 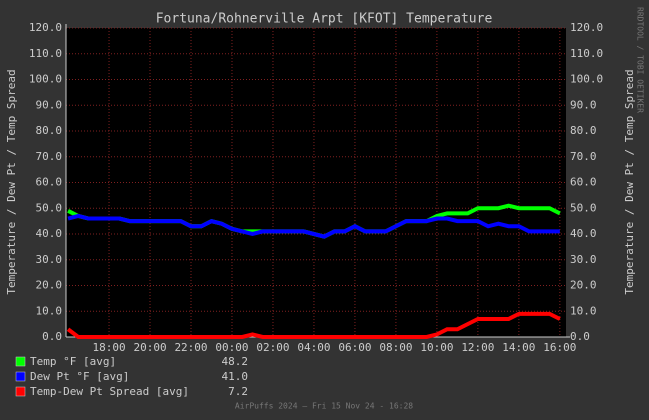 What do you see at coordinates (45, 53) in the screenshot?
I see `y-tick-label: 110.0` at bounding box center [45, 53].